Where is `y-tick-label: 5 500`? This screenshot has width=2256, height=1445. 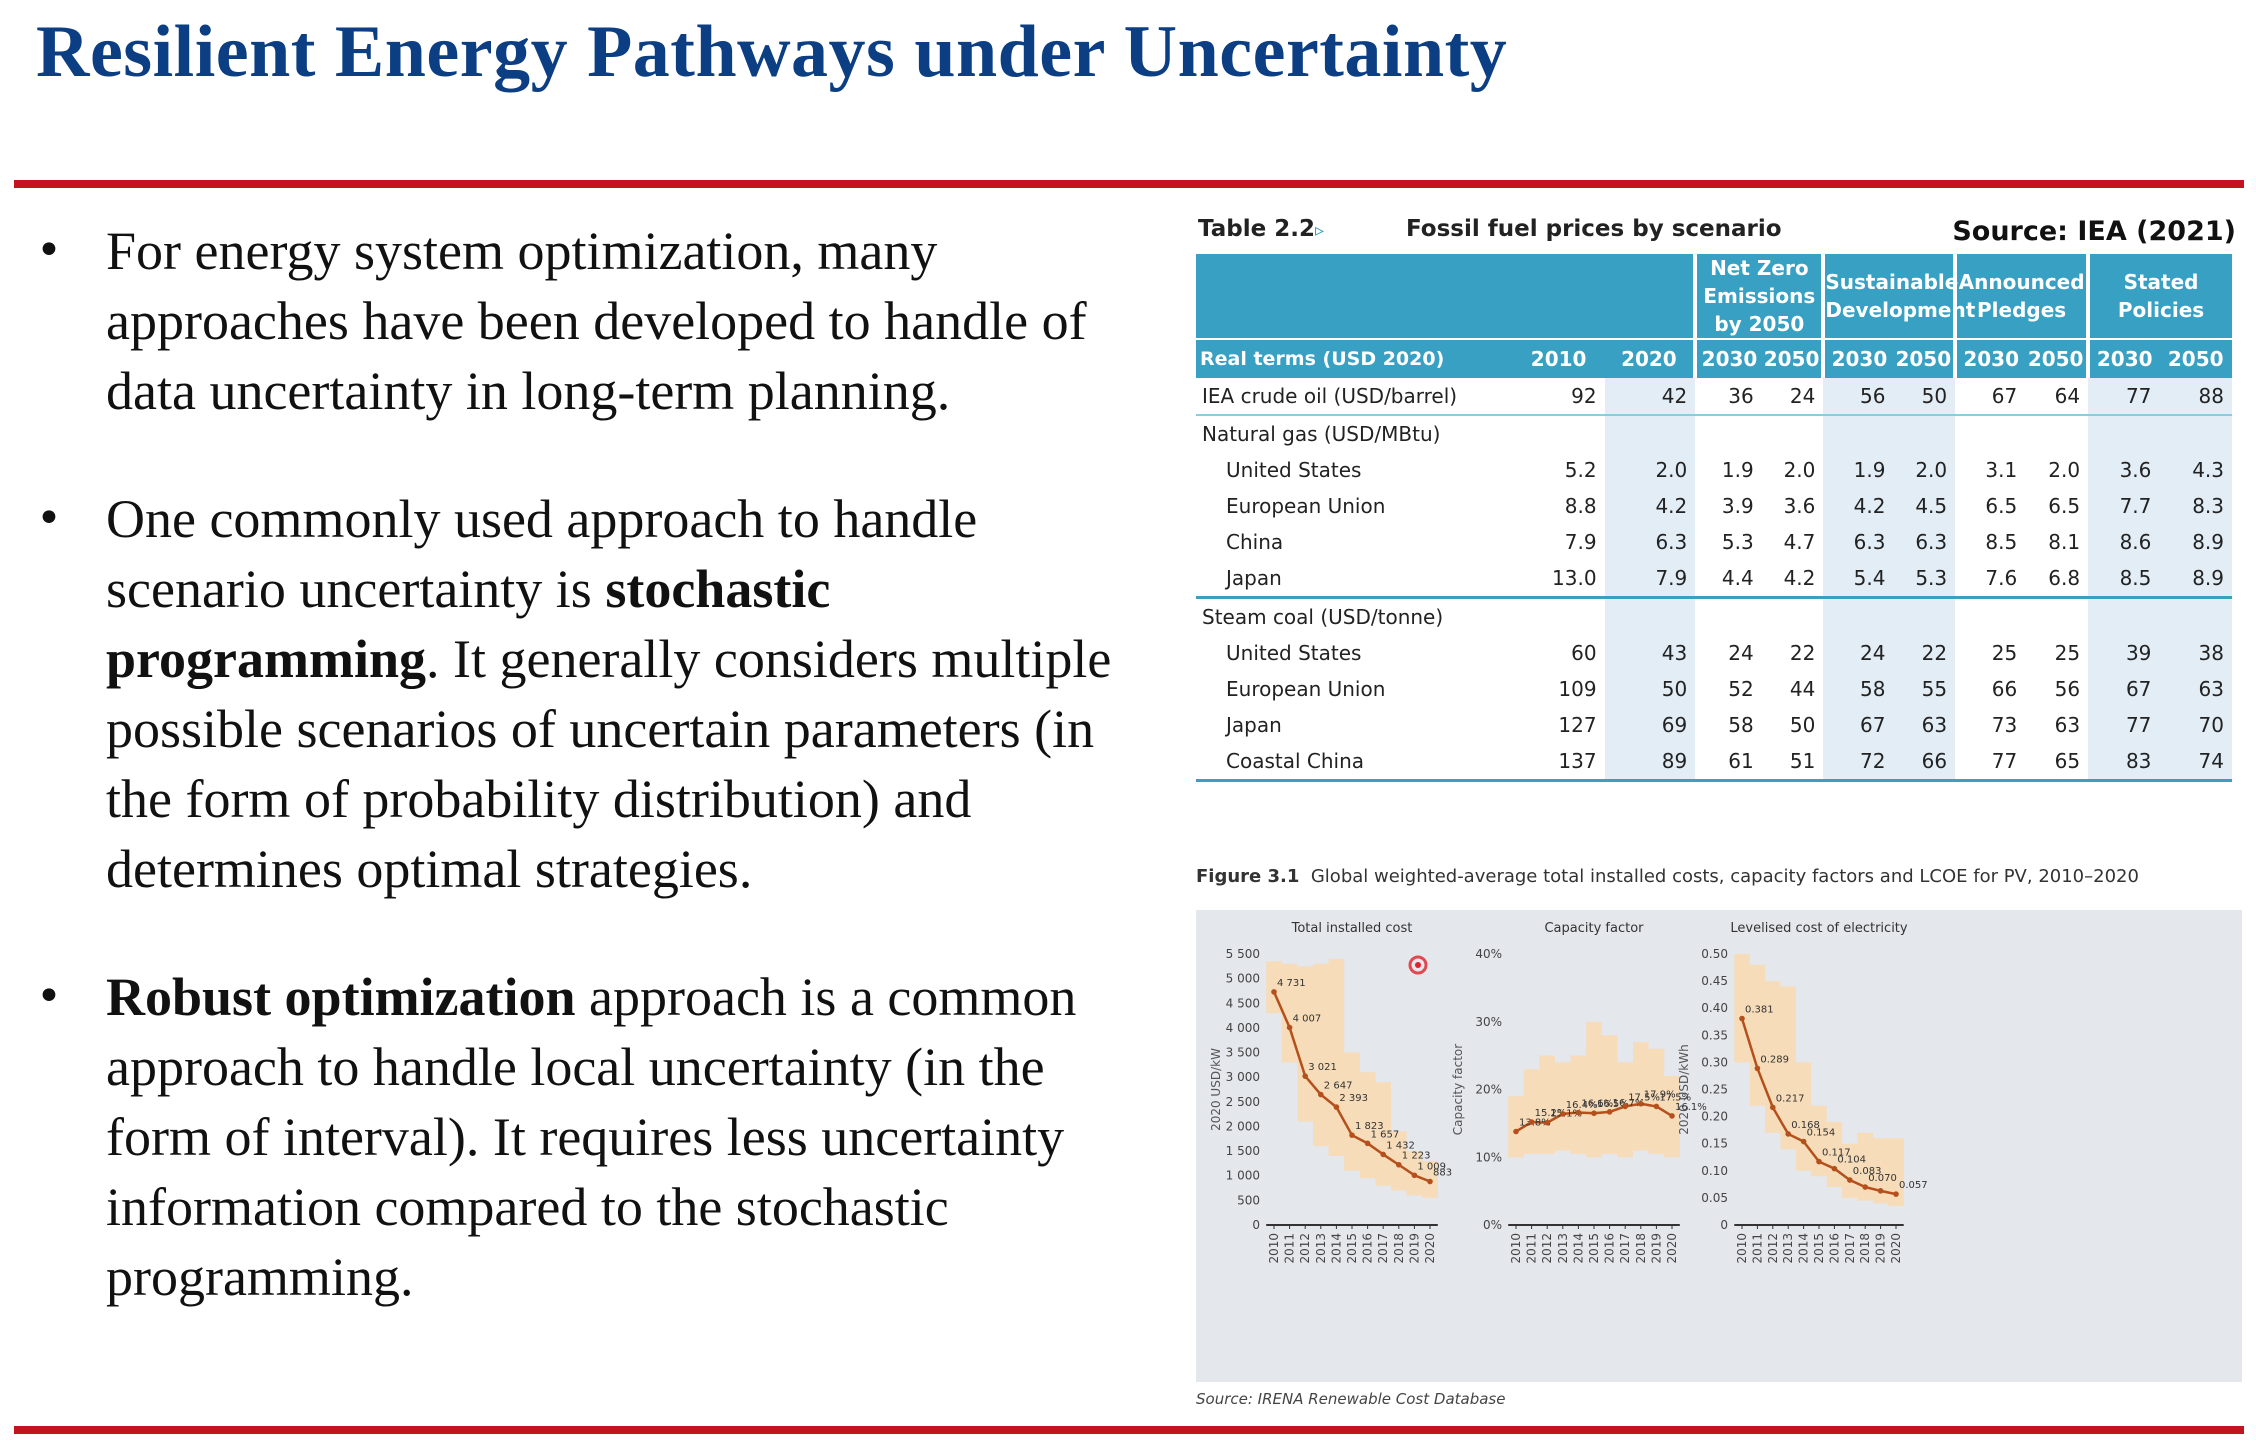
y-tick-label: 5 500 is located at coordinates (1243, 954).